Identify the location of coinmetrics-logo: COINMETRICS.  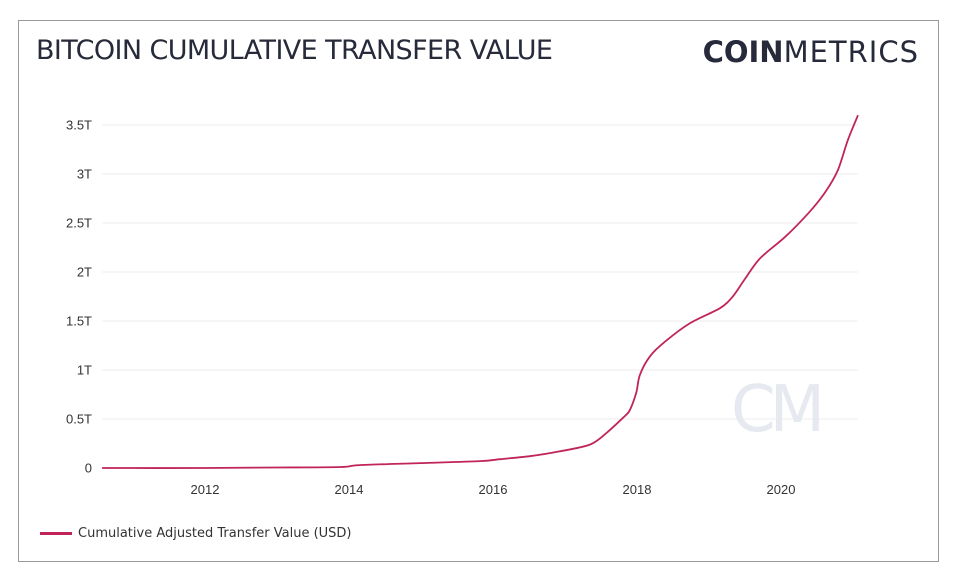
(811, 52).